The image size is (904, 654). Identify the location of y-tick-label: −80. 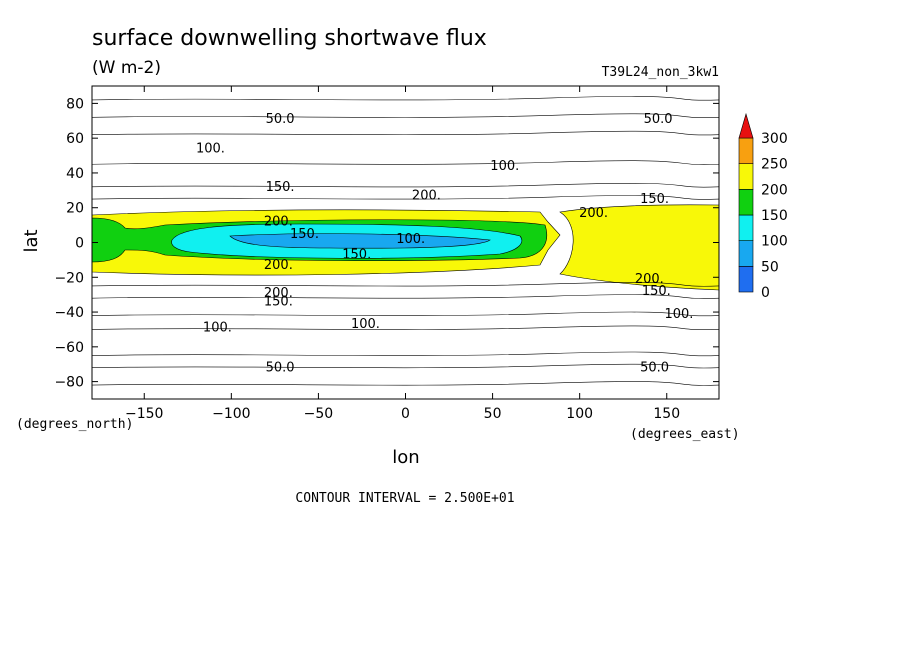
(69, 383).